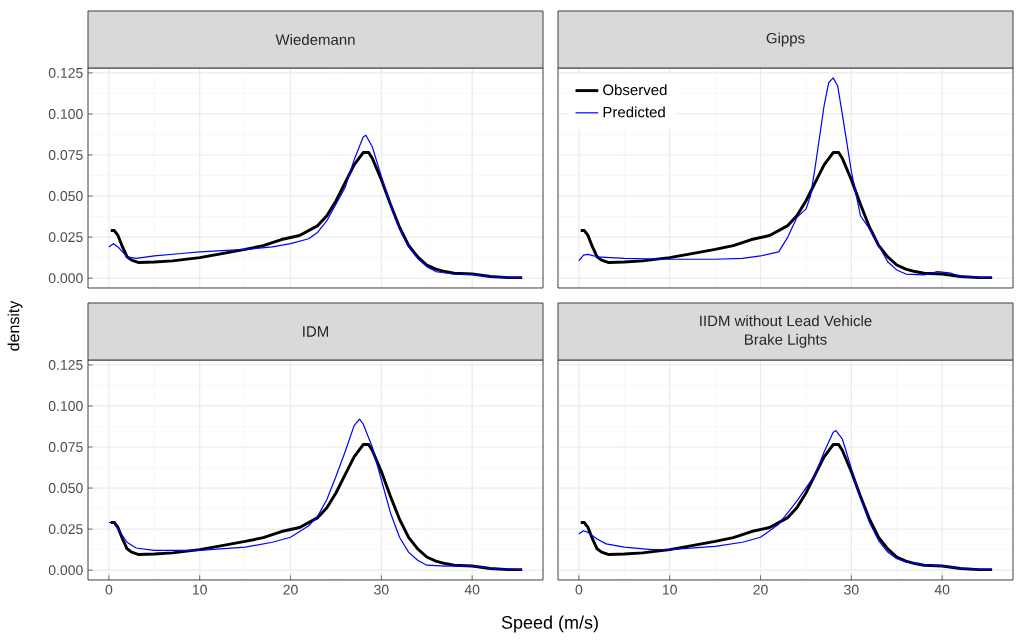 Image resolution: width=1017 pixels, height=641 pixels. What do you see at coordinates (635, 90) in the screenshot?
I see `legend-label: Observed` at bounding box center [635, 90].